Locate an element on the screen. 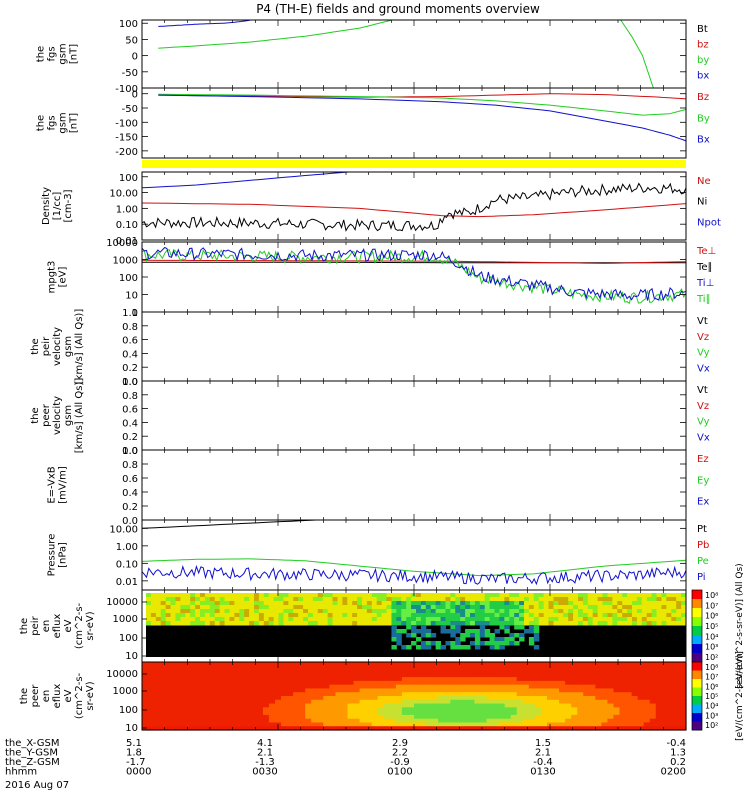 The height and width of the screenshot is (800, 750). y-axis-label: the is located at coordinates (24, 696).